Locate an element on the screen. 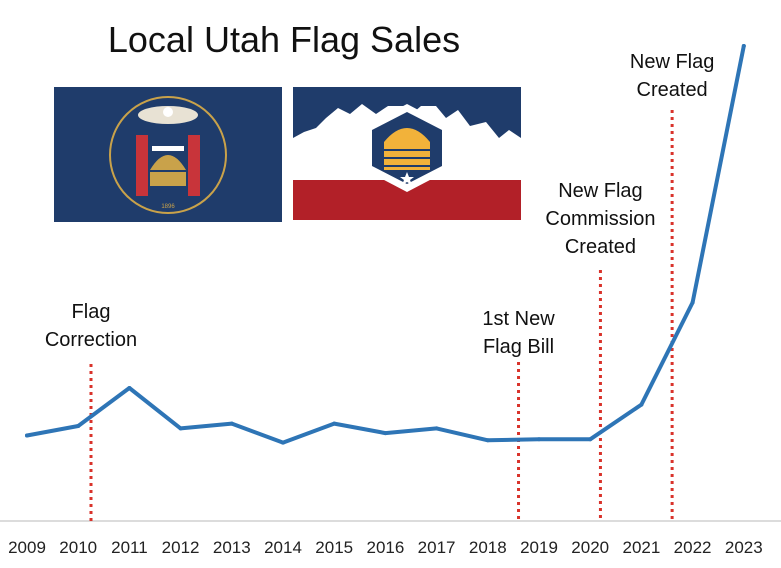 This screenshot has width=781, height=568. data-point-2012 is located at coordinates (180, 428).